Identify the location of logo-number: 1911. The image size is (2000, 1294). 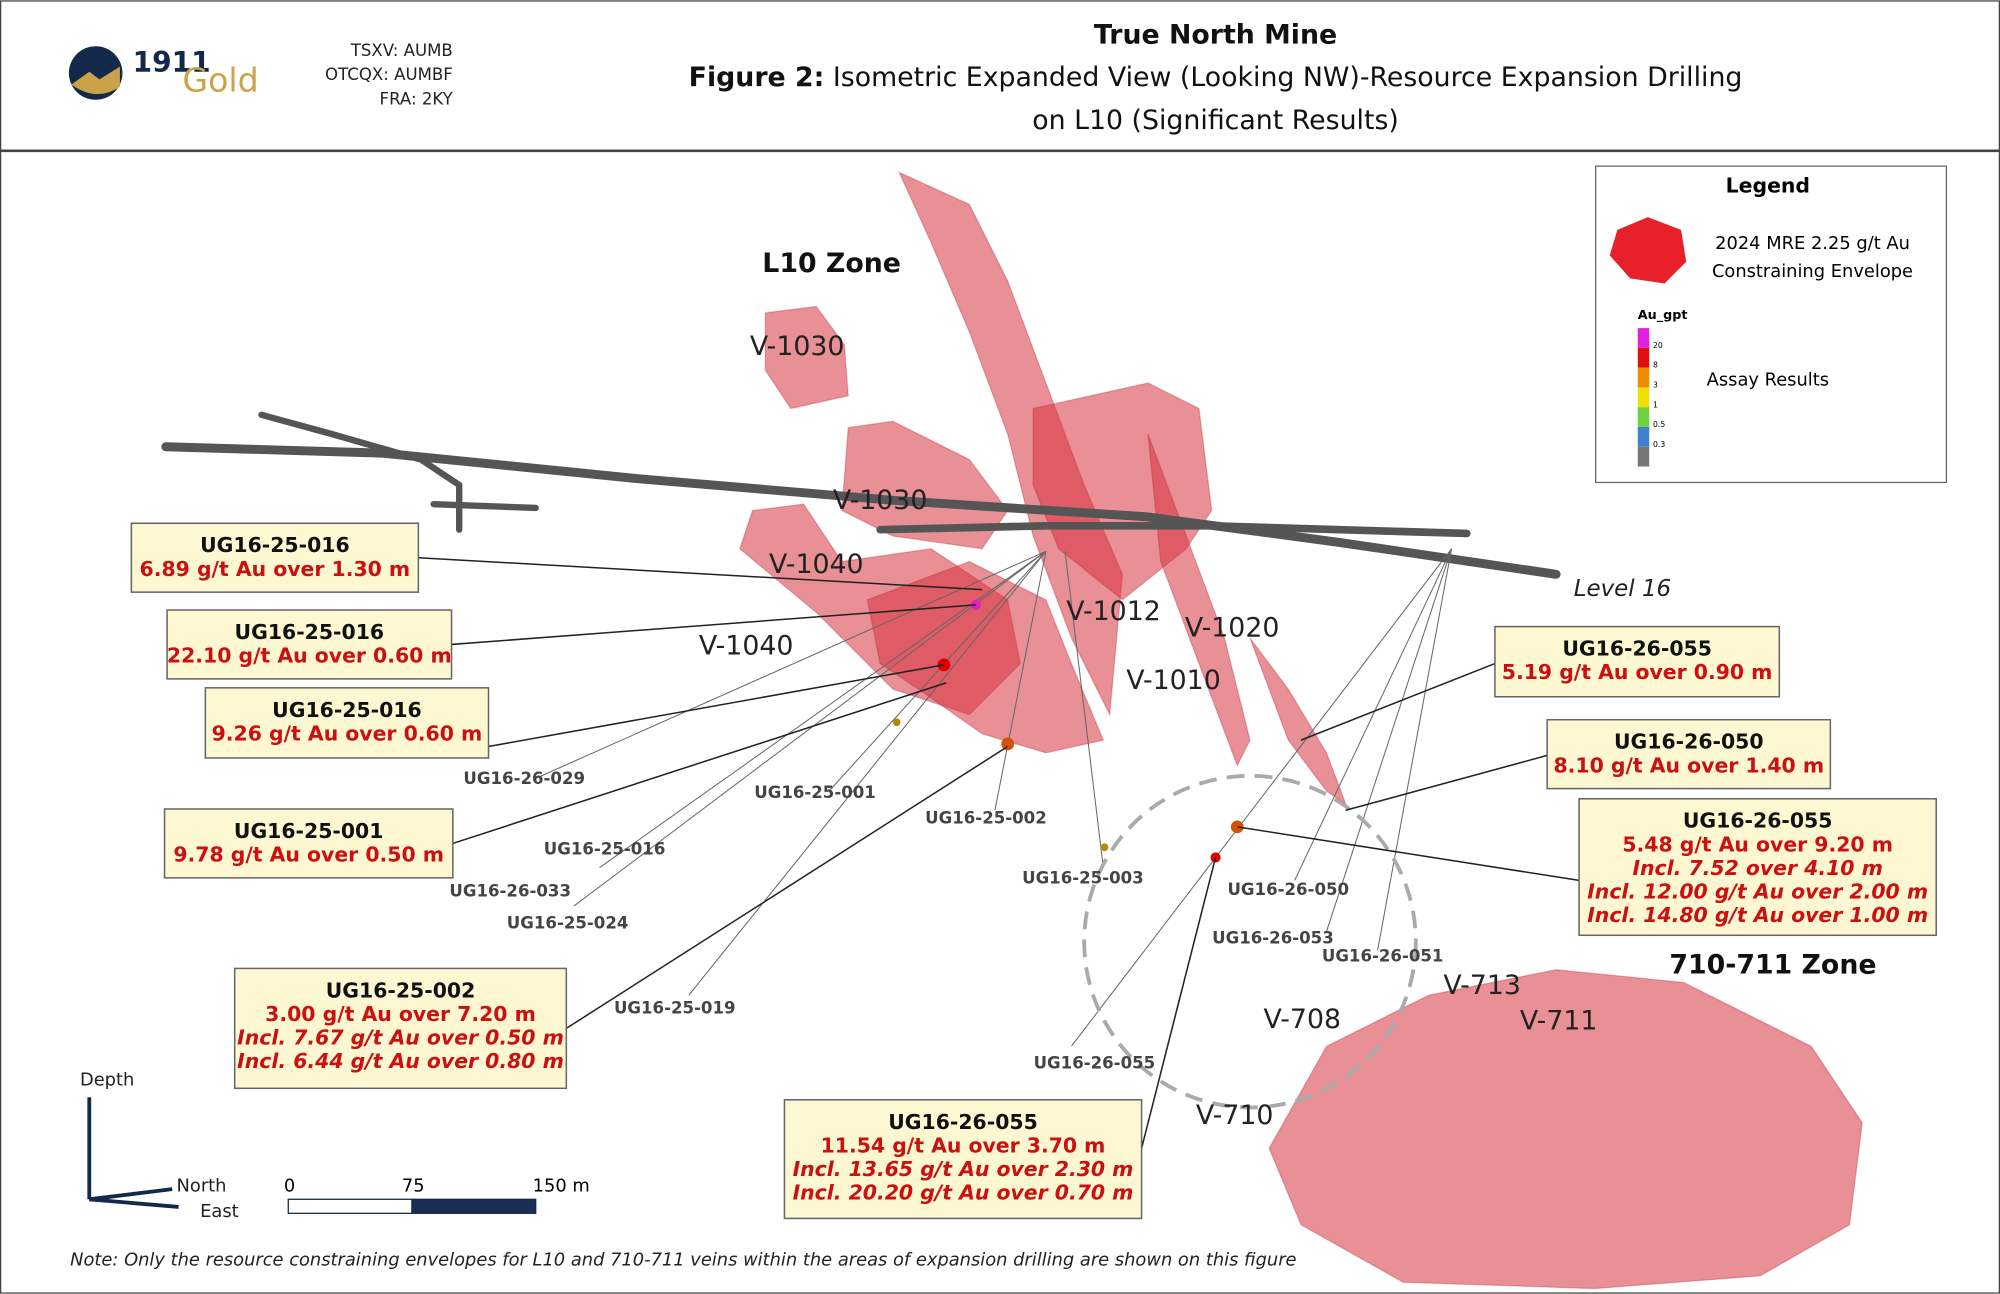
(172, 62).